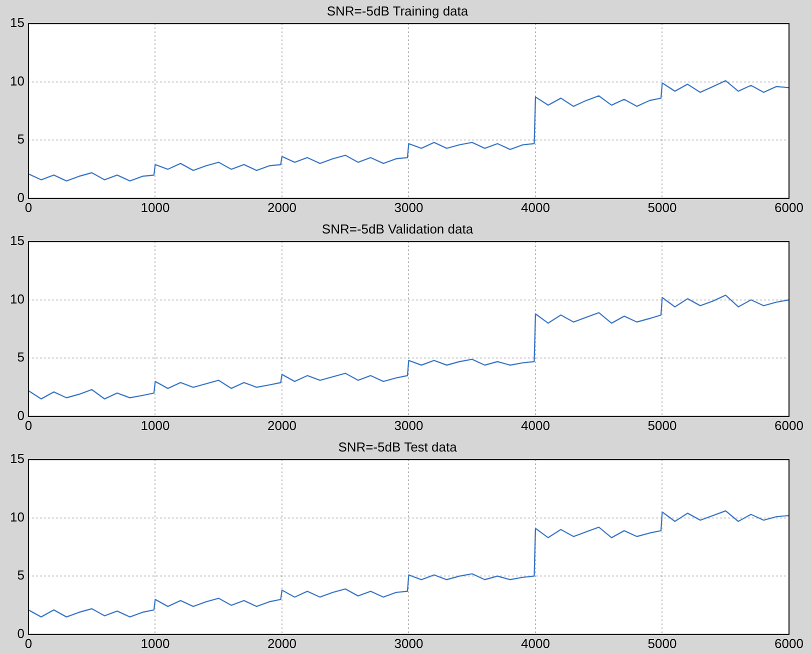  Describe the element at coordinates (398, 446) in the screenshot. I see `chart-title: SNR=-5dB Test data` at that location.